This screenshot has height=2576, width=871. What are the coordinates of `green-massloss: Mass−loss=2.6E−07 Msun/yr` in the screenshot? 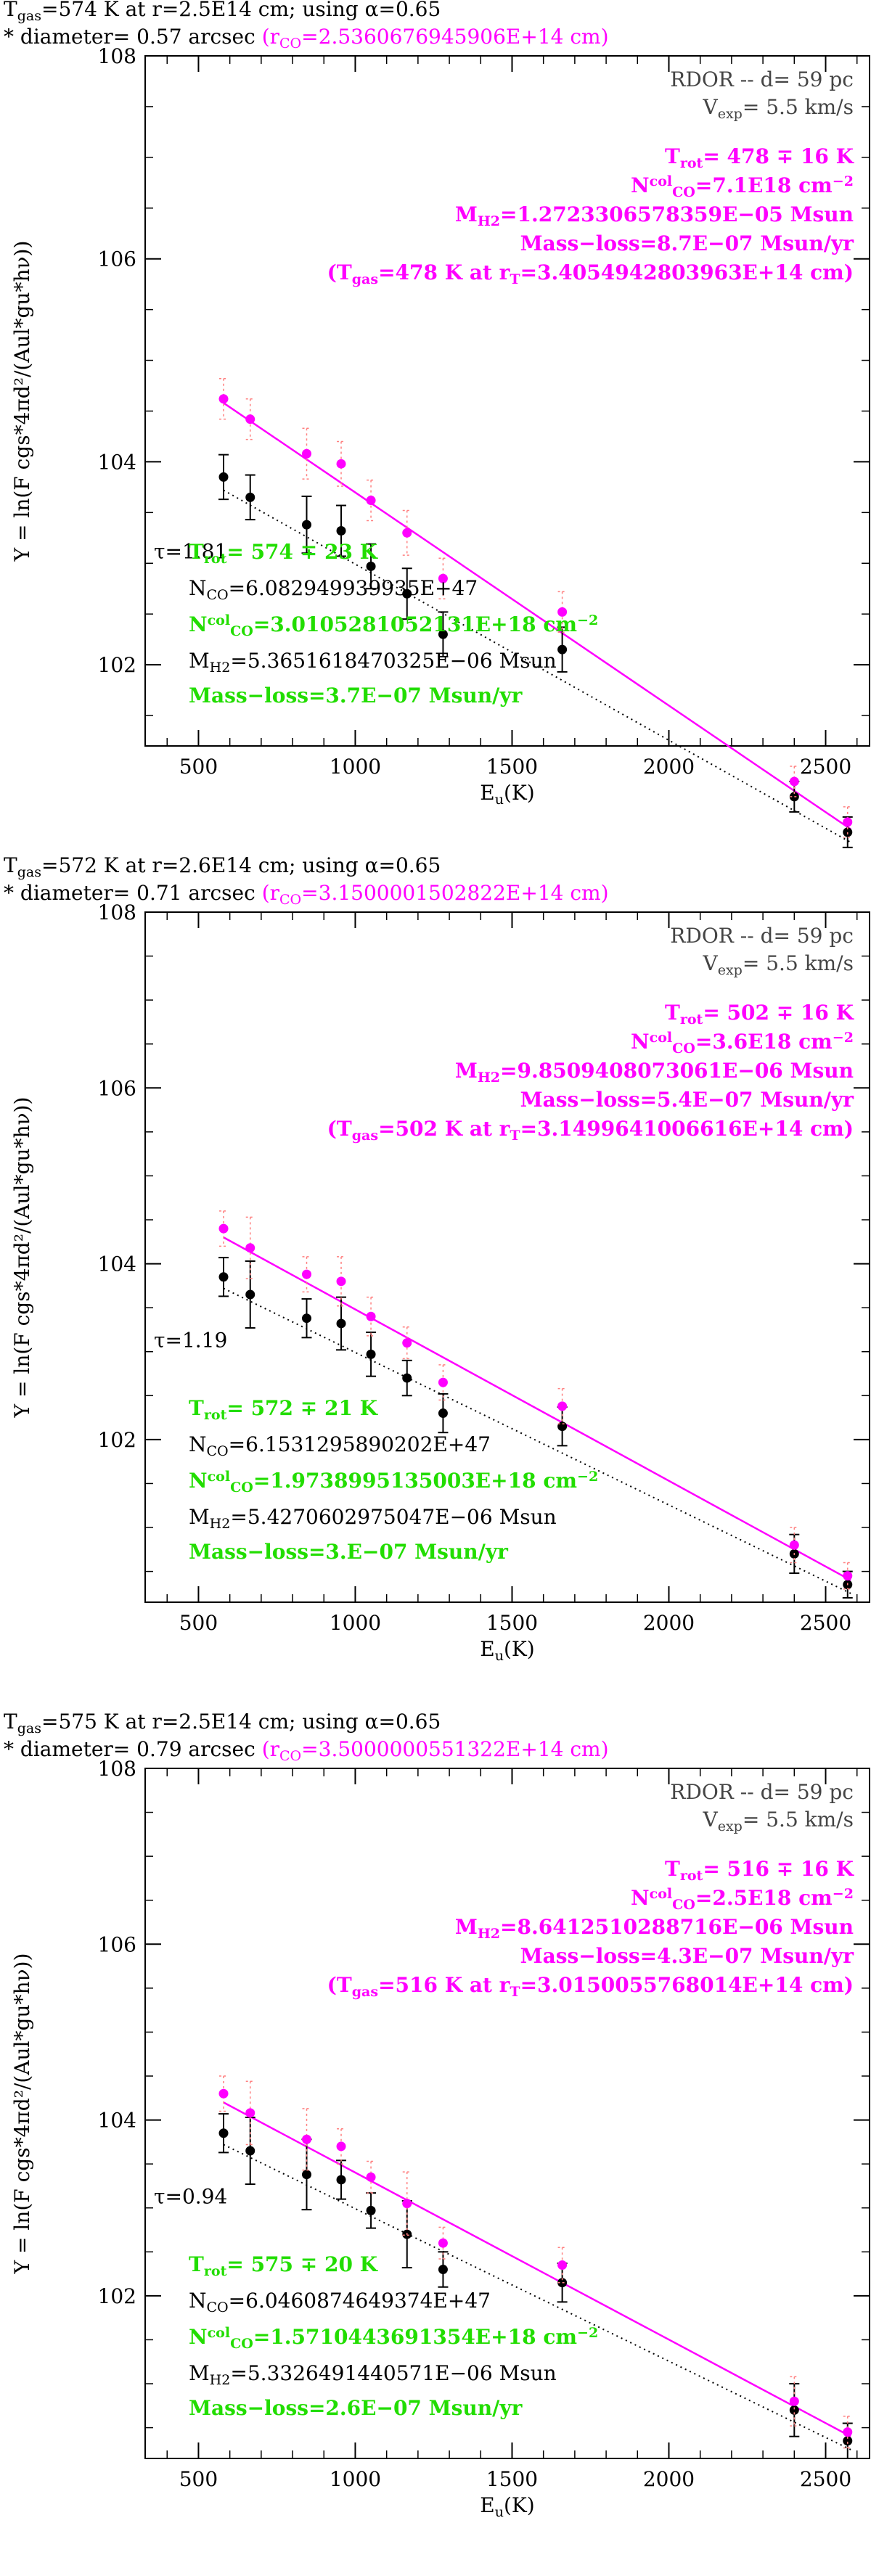 It's located at (356, 2408).